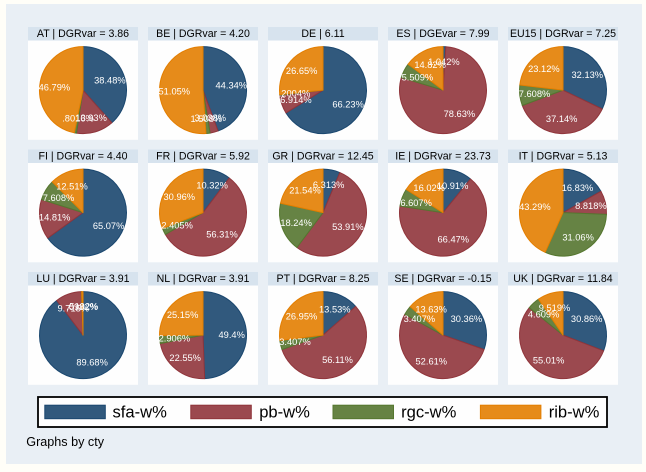 This screenshot has width=646, height=472. Describe the element at coordinates (78, 119) in the screenshot. I see `svg-text: .8016%` at that location.